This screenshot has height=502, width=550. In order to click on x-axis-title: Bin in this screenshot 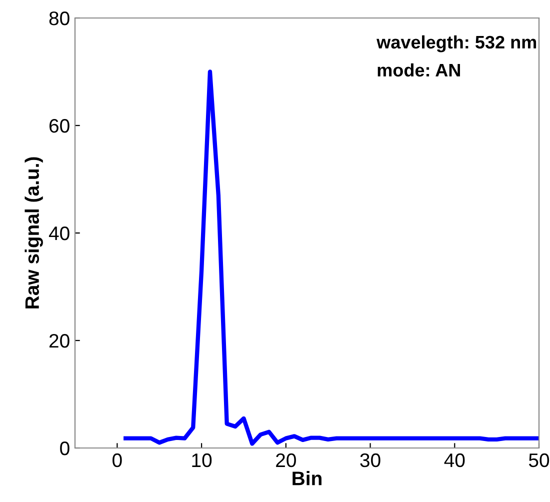, I will do `click(307, 478)`.